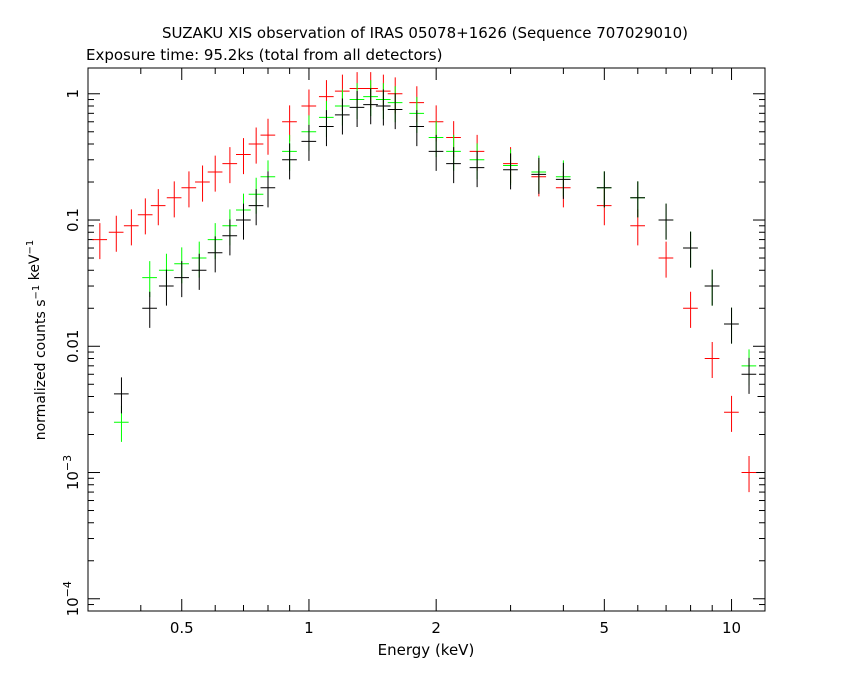 This screenshot has width=850, height=680. I want to click on x-tick-label: 0.5, so click(182, 628).